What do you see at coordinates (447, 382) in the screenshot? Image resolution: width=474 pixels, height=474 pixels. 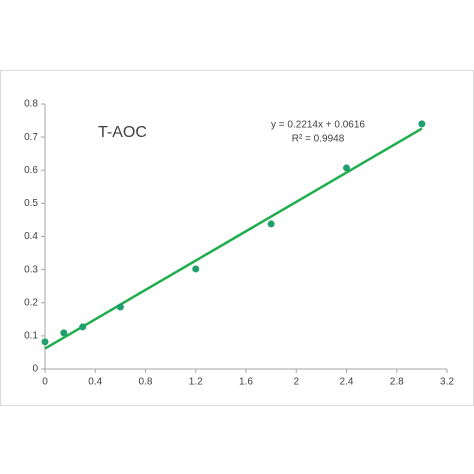 I see `x-tick-label: 3.2` at bounding box center [447, 382].